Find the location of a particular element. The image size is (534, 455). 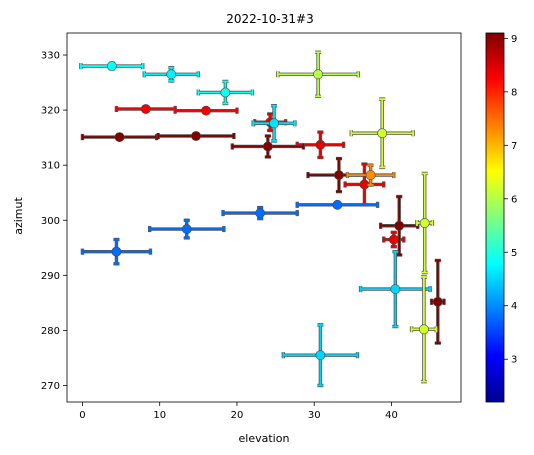

y-axis-label: azimut is located at coordinates (18, 216).